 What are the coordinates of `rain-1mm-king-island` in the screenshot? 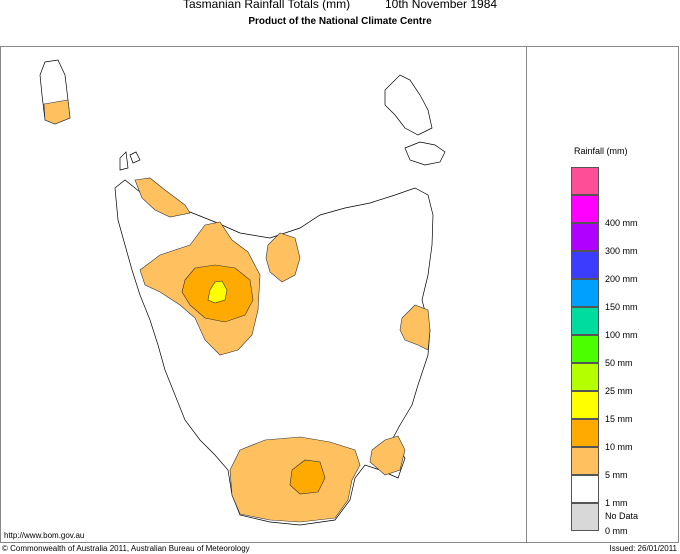 It's located at (57, 112).